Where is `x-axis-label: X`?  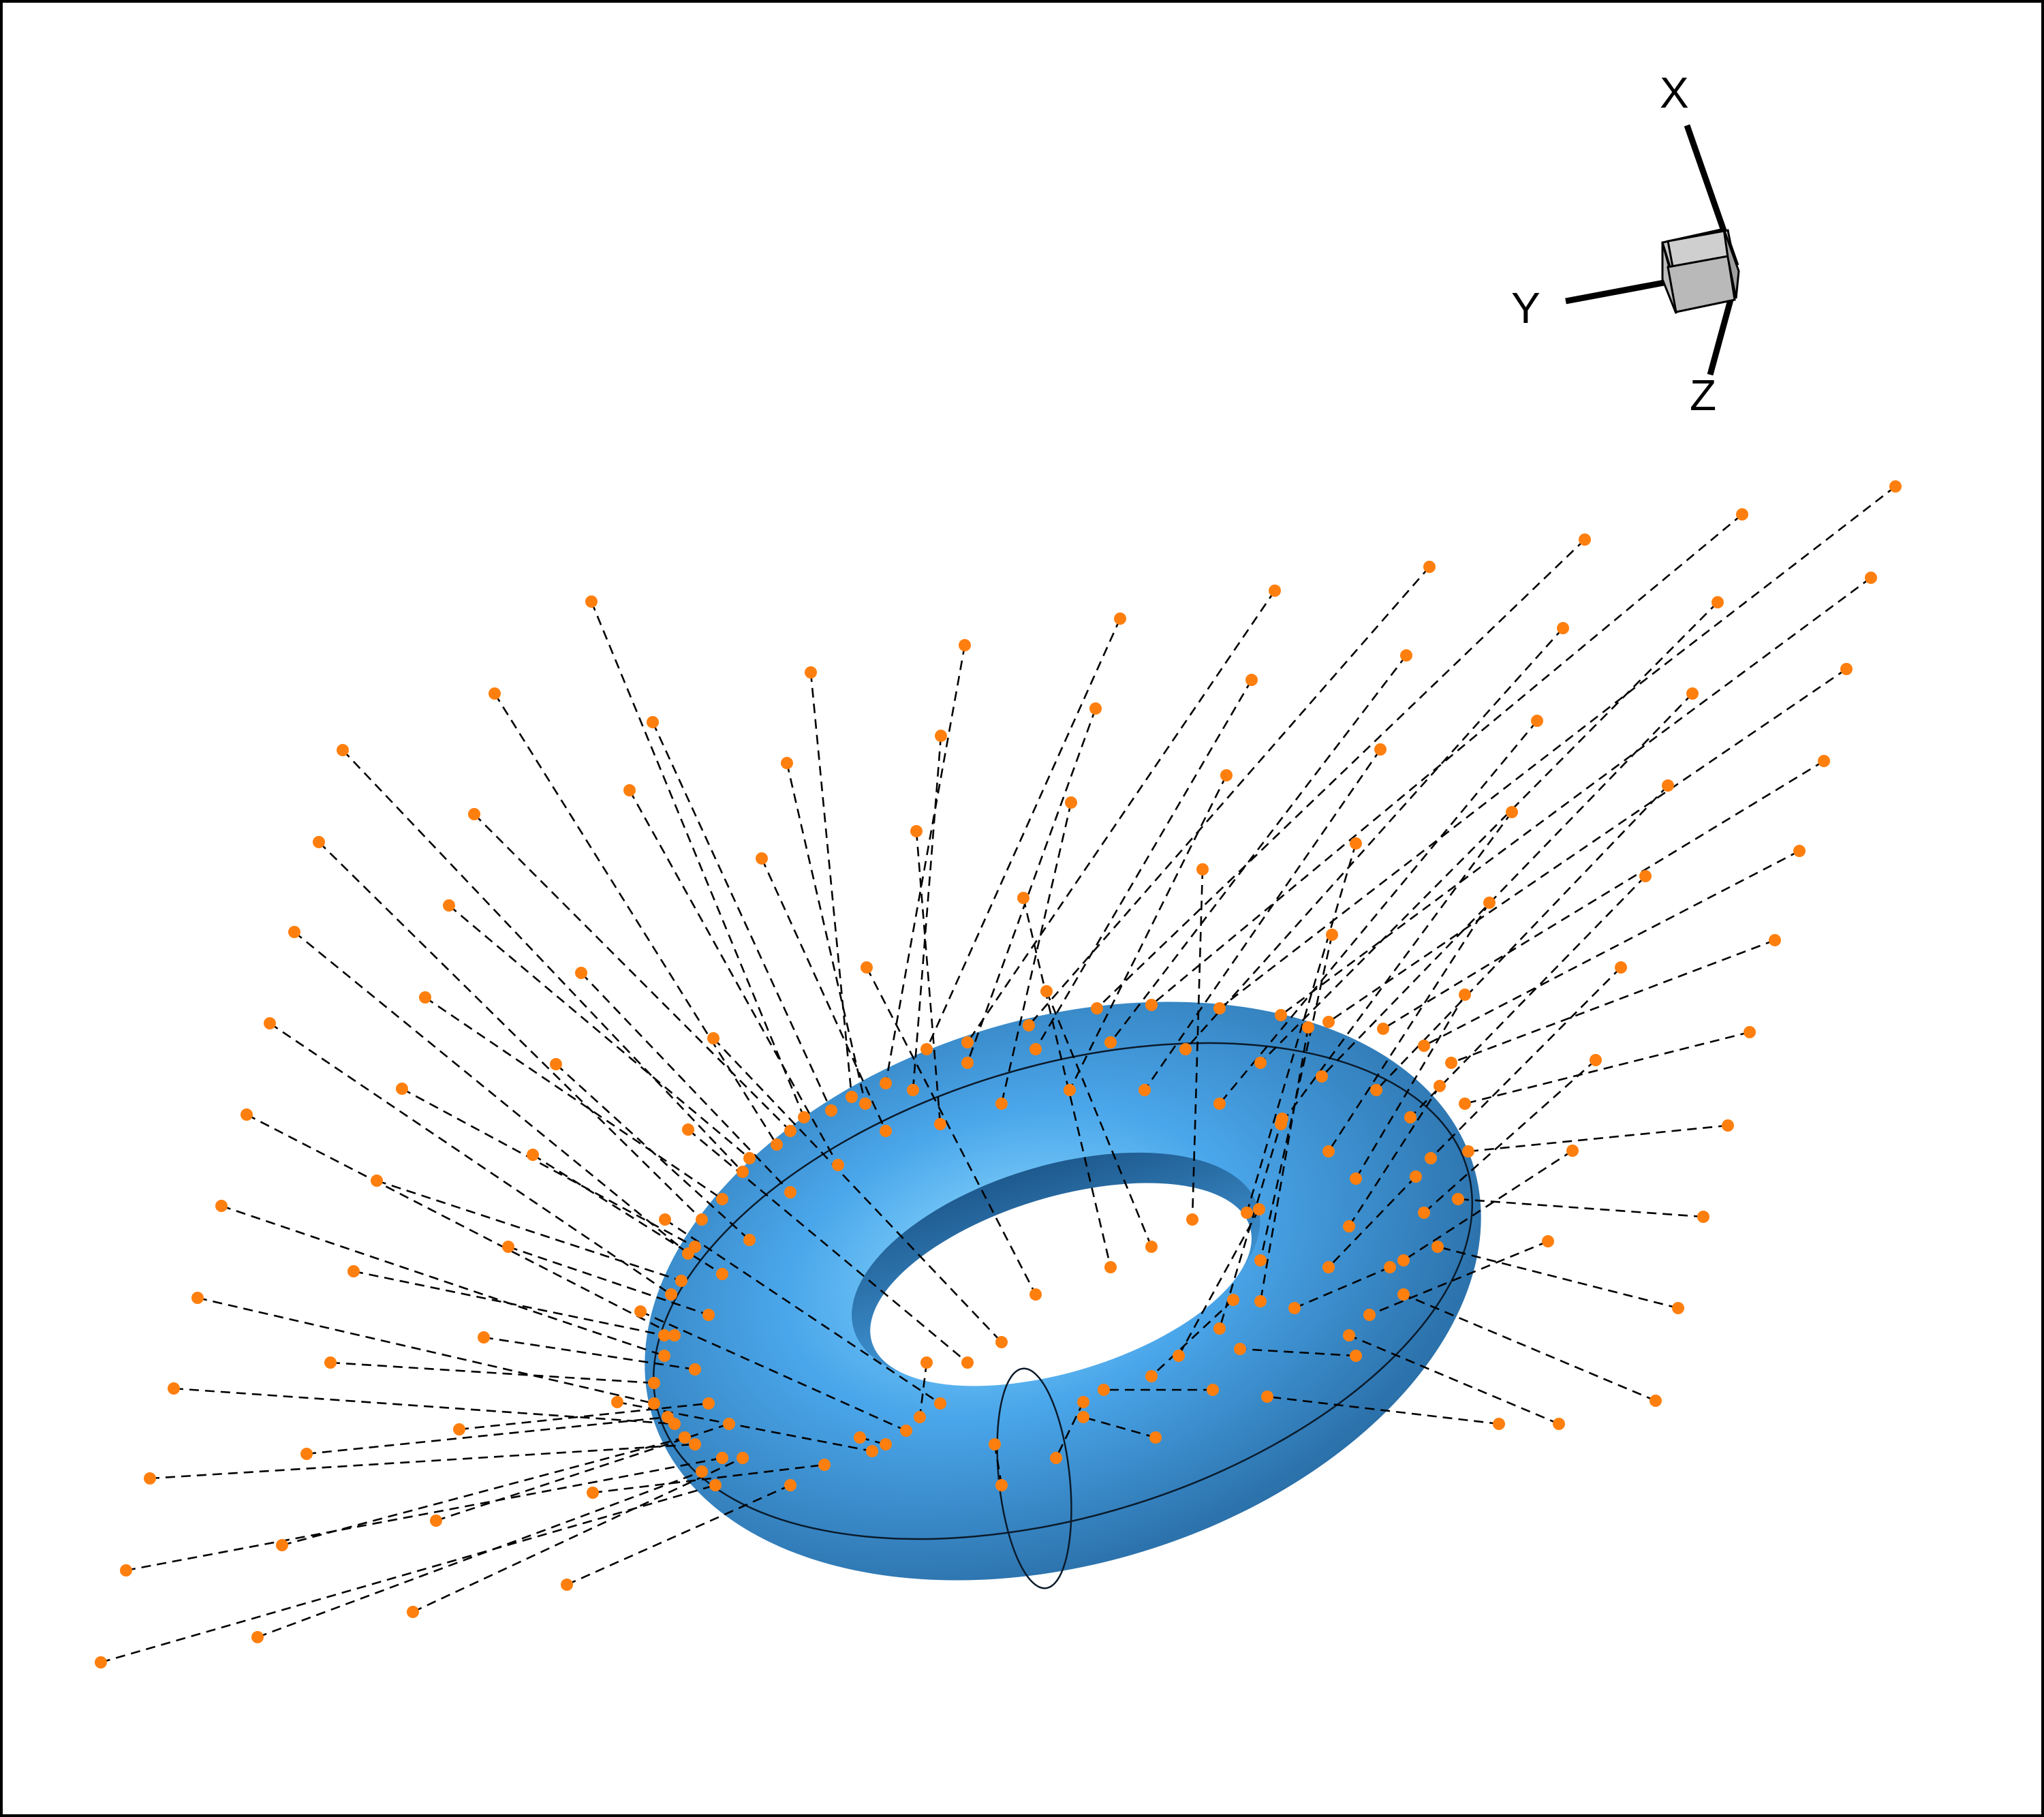
x-axis-label: X is located at coordinates (1674, 92).